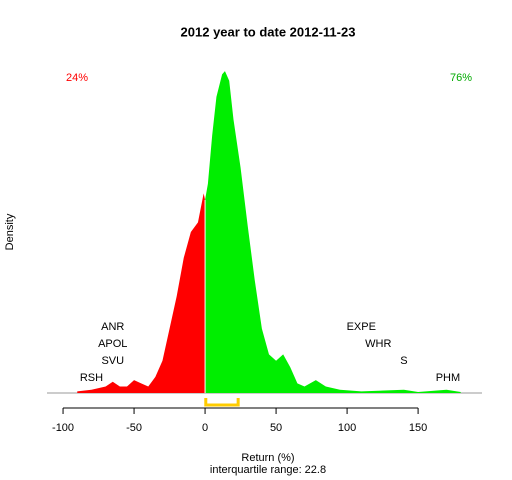  I want to click on subtitle: interquartile range: 22.8, so click(268, 470).